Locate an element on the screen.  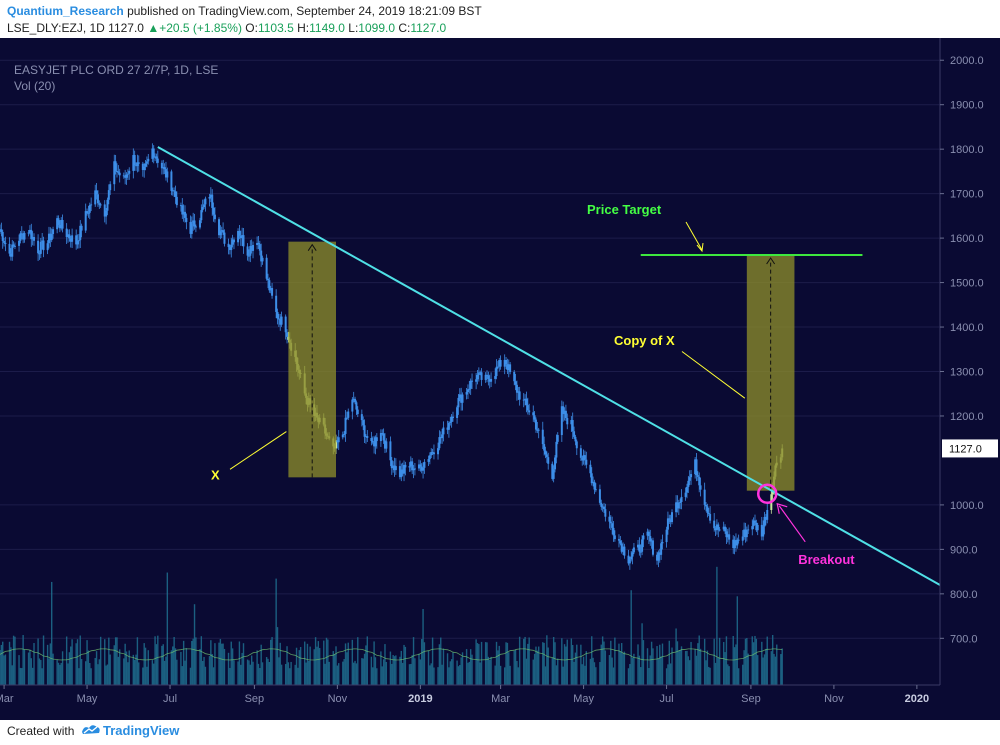
price-tick-label: 1200.0 is located at coordinates (967, 417).